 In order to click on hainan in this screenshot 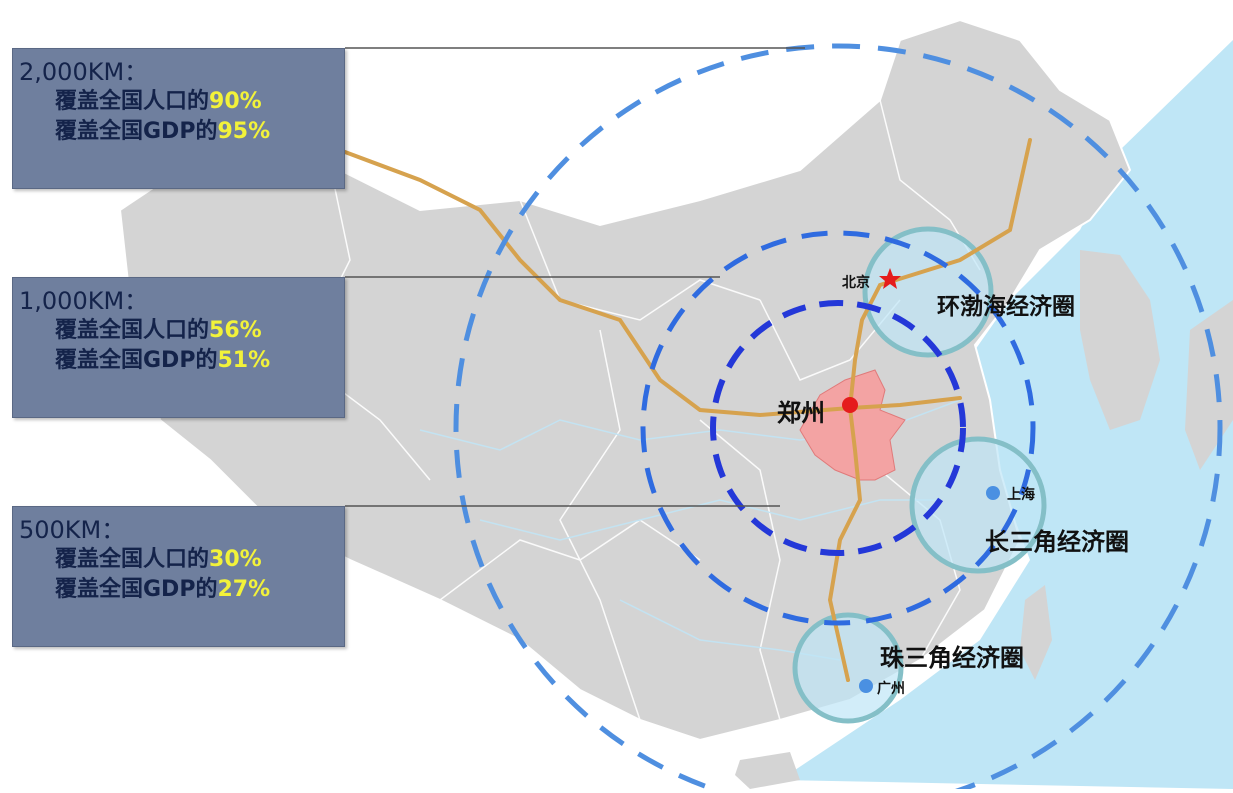, I will do `click(767, 770)`.